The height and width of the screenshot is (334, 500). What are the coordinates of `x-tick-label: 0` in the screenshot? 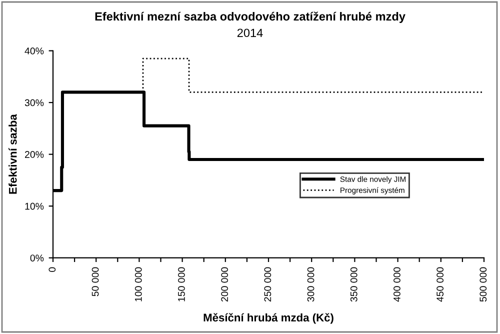 It's located at (52, 269).